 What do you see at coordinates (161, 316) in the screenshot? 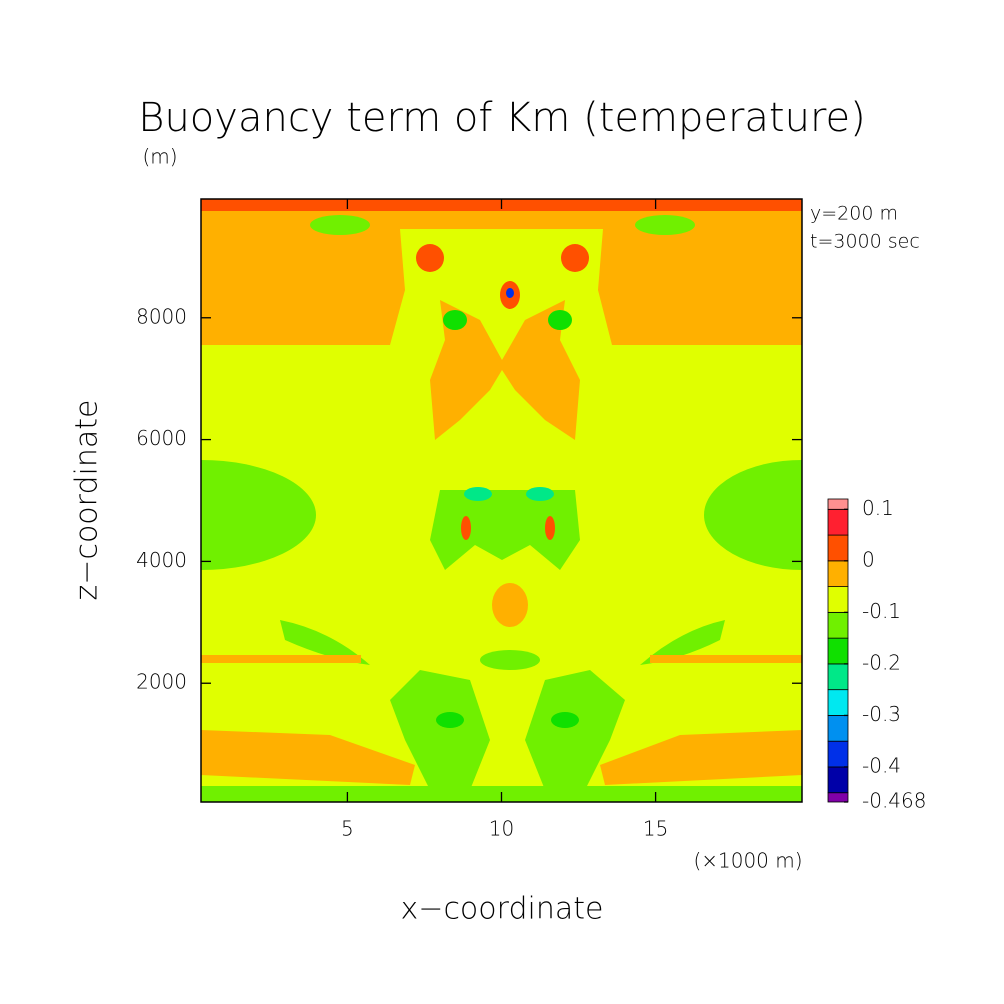
I see `y-tick-label: 8000` at bounding box center [161, 316].